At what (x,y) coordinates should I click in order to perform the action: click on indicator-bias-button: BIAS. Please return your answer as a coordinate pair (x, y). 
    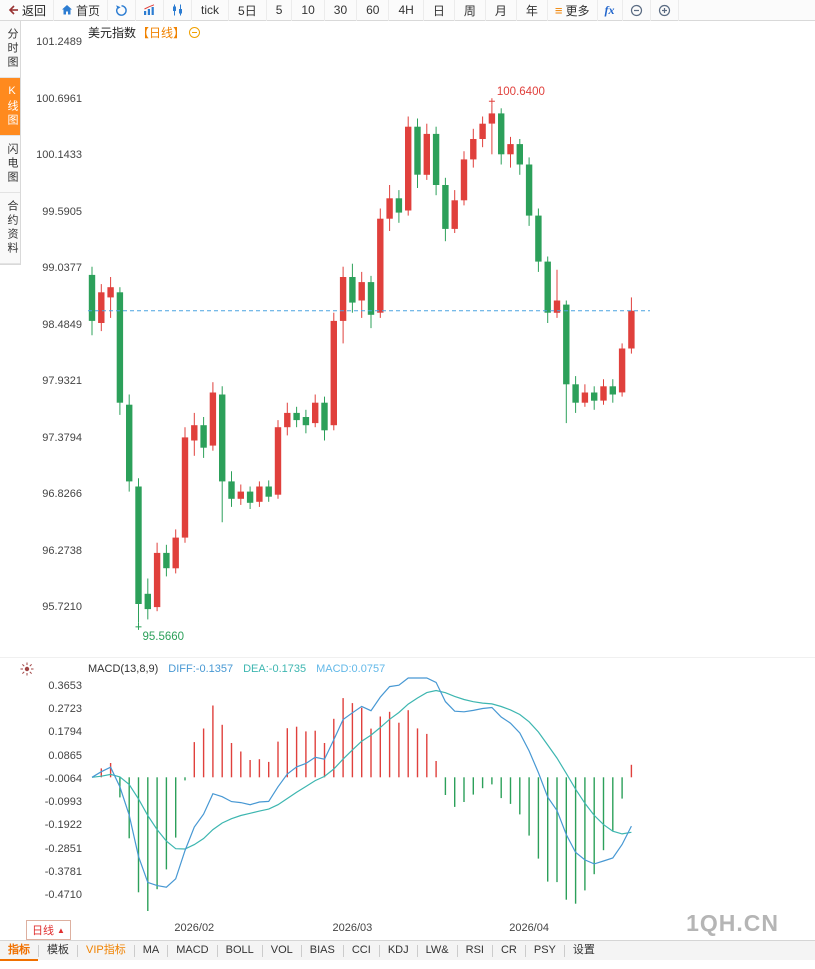
    Looking at the image, I should click on (322, 949).